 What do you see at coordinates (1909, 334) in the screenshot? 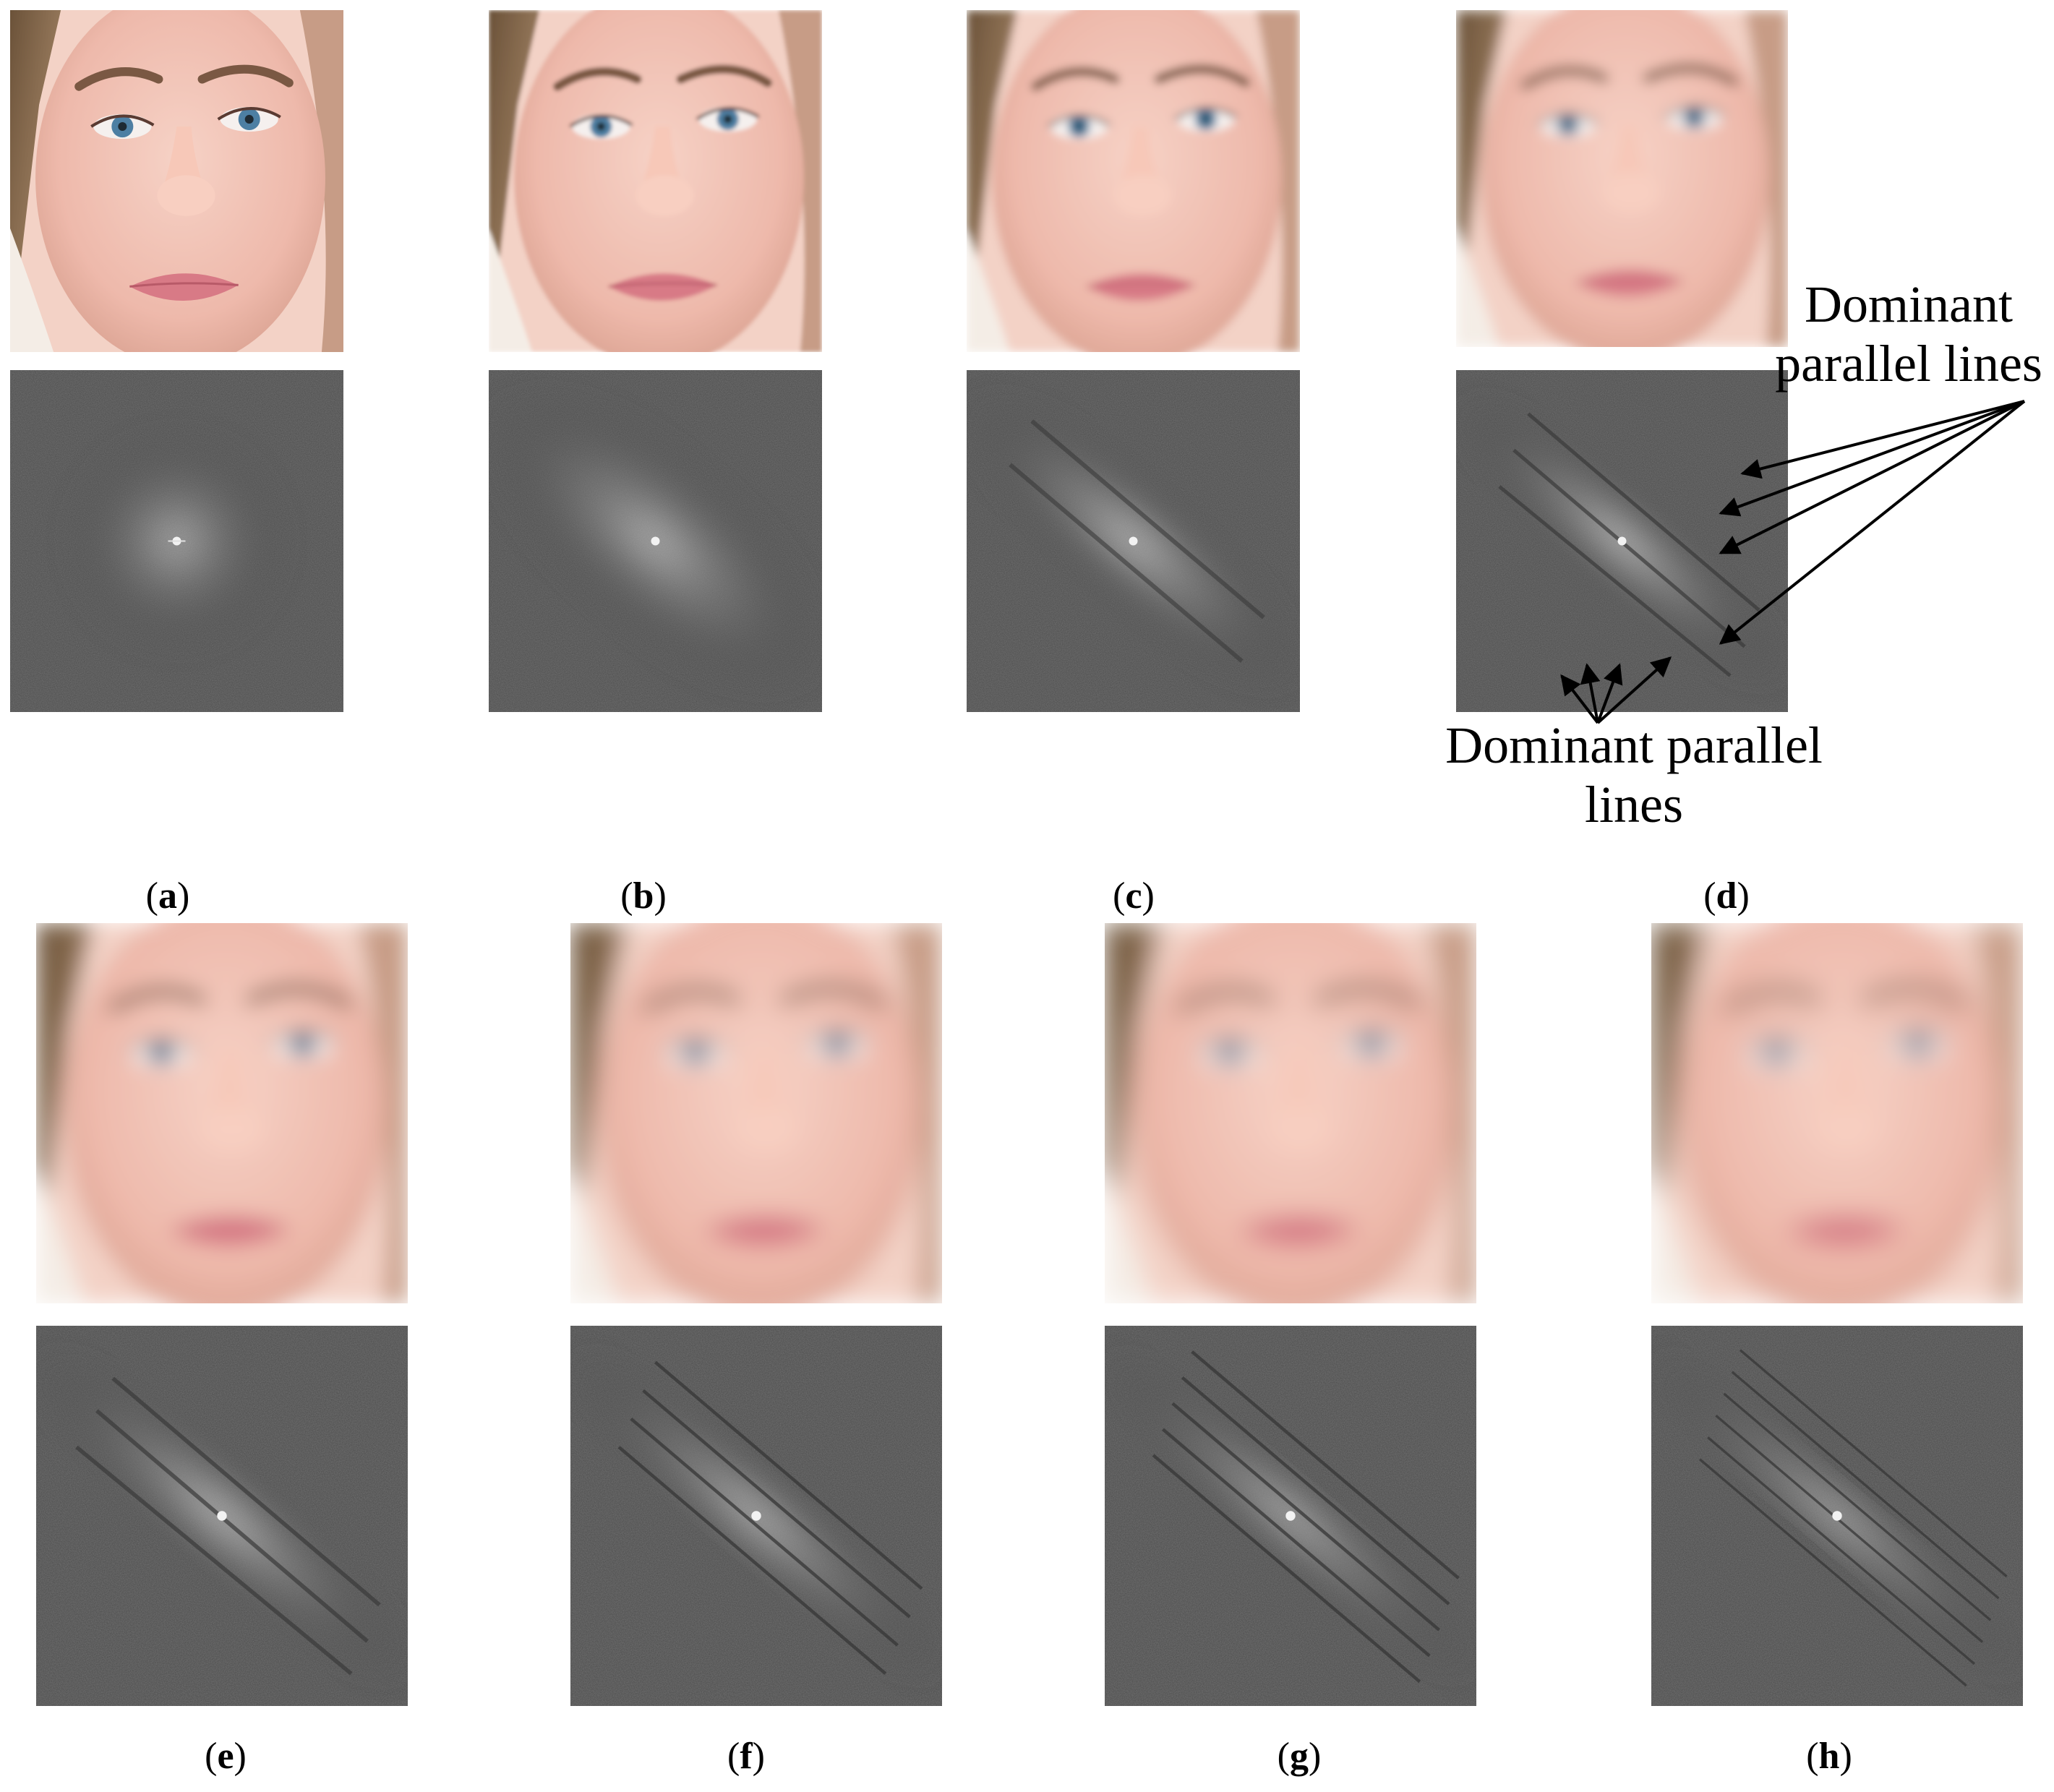
I see `annotation-right: Dominant parallel lines` at bounding box center [1909, 334].